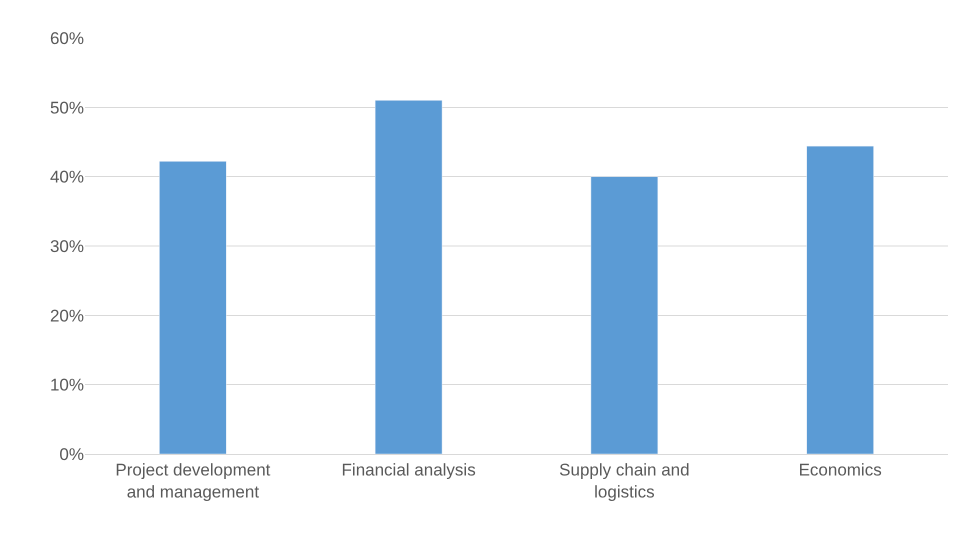  Describe the element at coordinates (67, 177) in the screenshot. I see `y-tick-label: 40%` at that location.